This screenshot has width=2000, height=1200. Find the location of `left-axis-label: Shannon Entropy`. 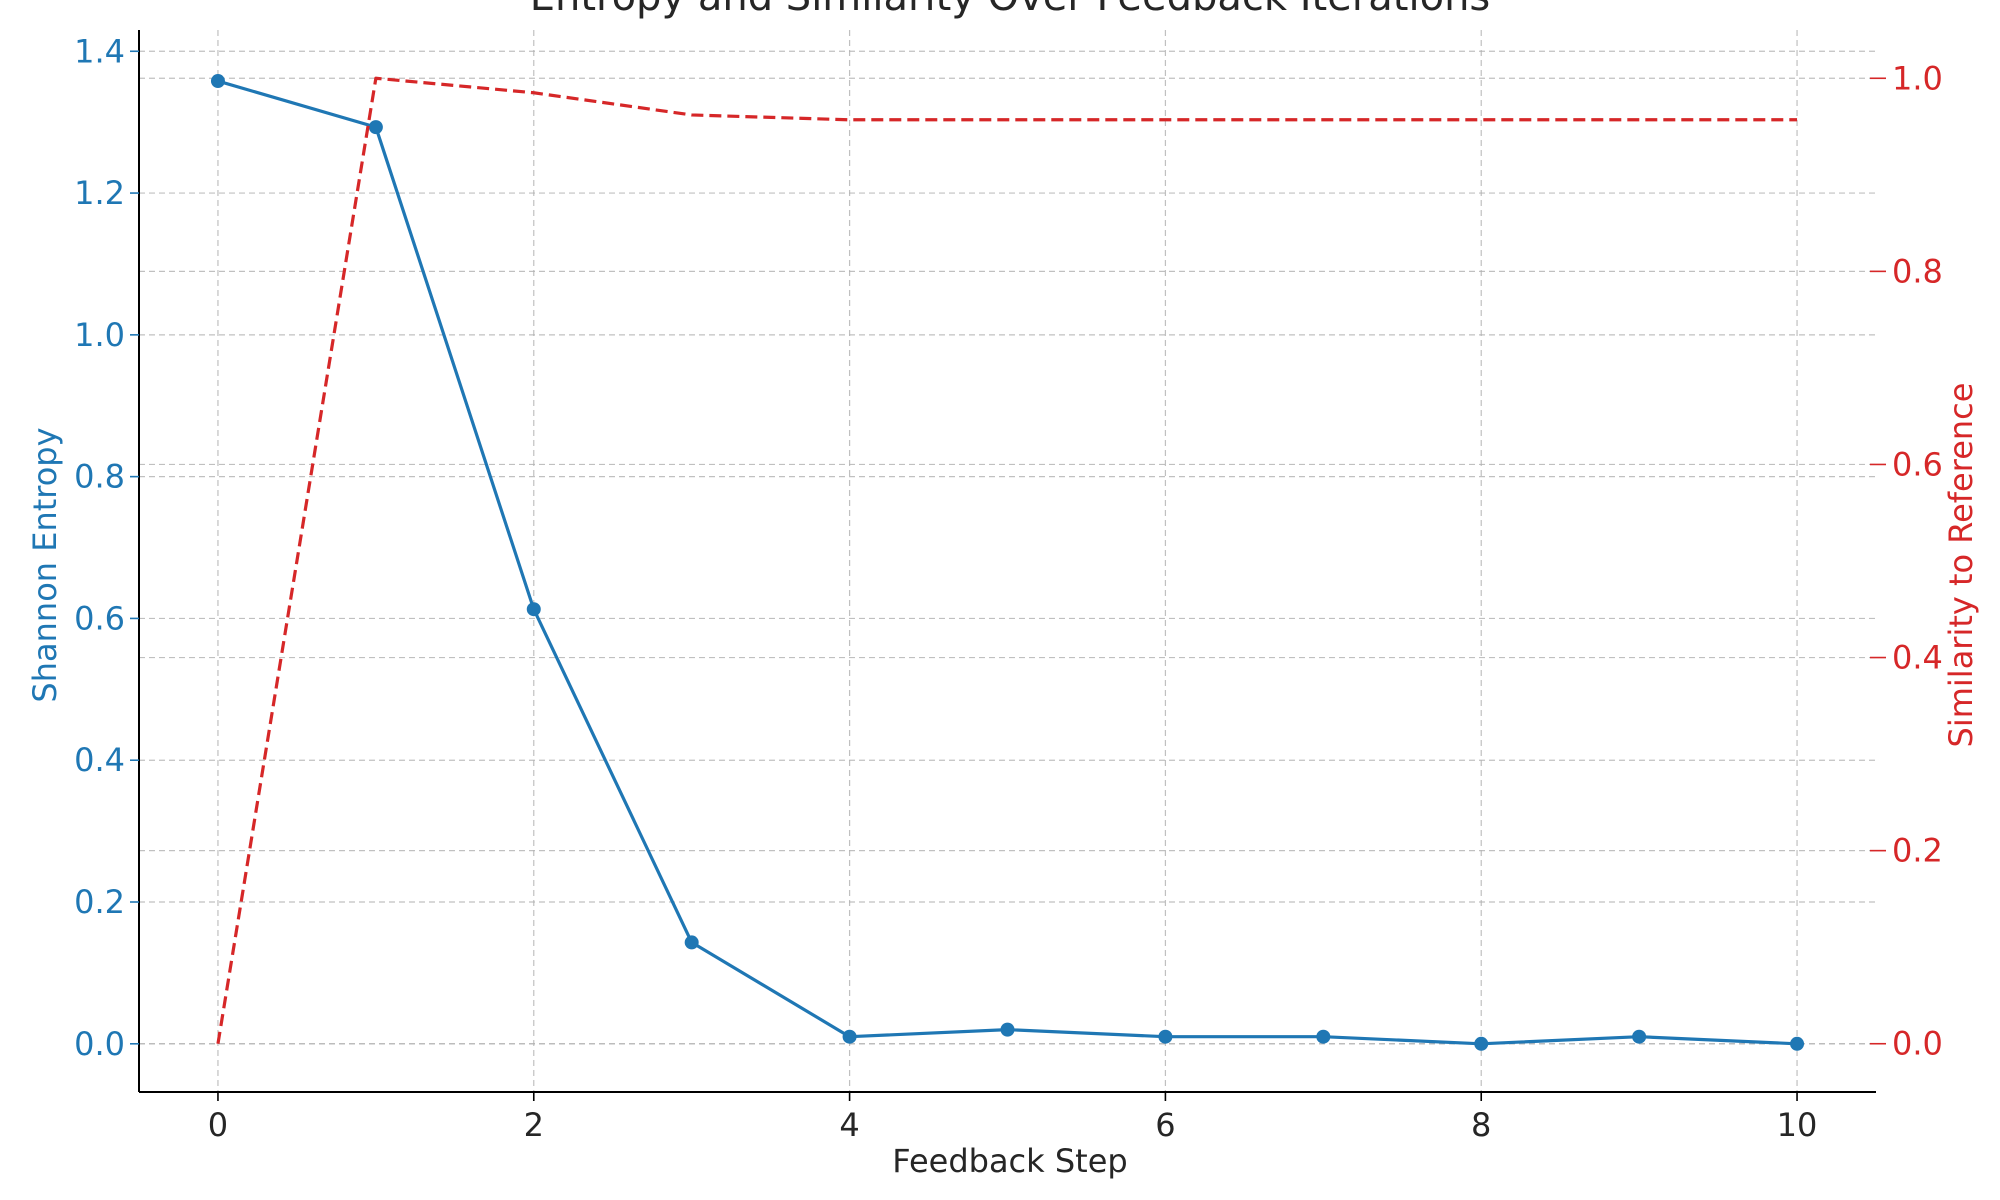

left-axis-label: Shannon Entropy is located at coordinates (45, 564).